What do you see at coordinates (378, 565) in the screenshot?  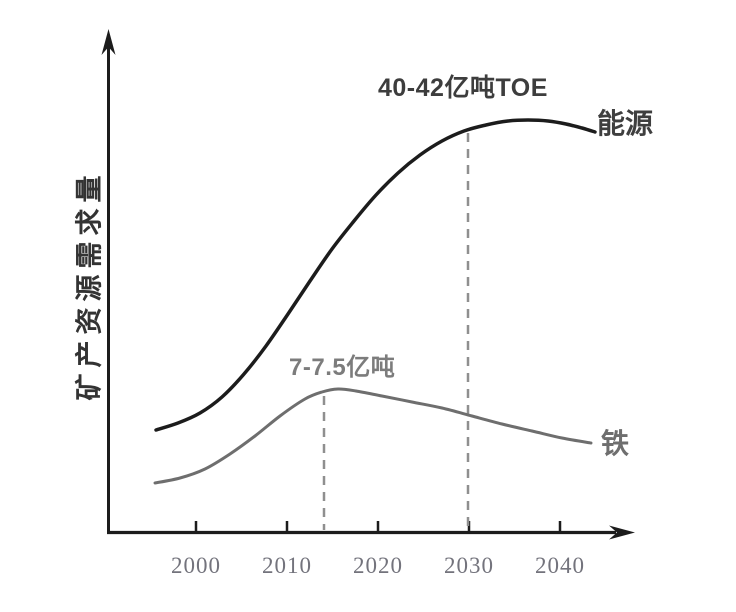 I see `x-tick-label-2020: 2020` at bounding box center [378, 565].